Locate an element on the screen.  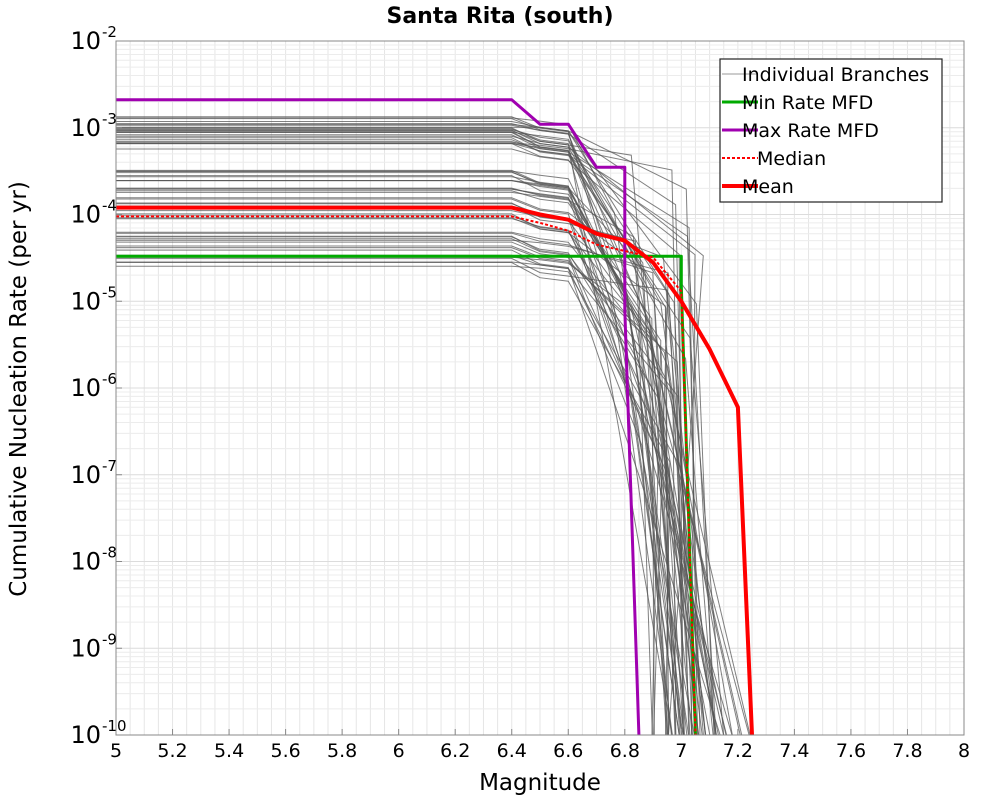
x-axis-ticks: 5 5.2 5.4 5.6 5.8 6 6.2 6.4 6.6 6.8 7 7.2 7.4 7.6 7.8 8 is located at coordinates (540, 745).